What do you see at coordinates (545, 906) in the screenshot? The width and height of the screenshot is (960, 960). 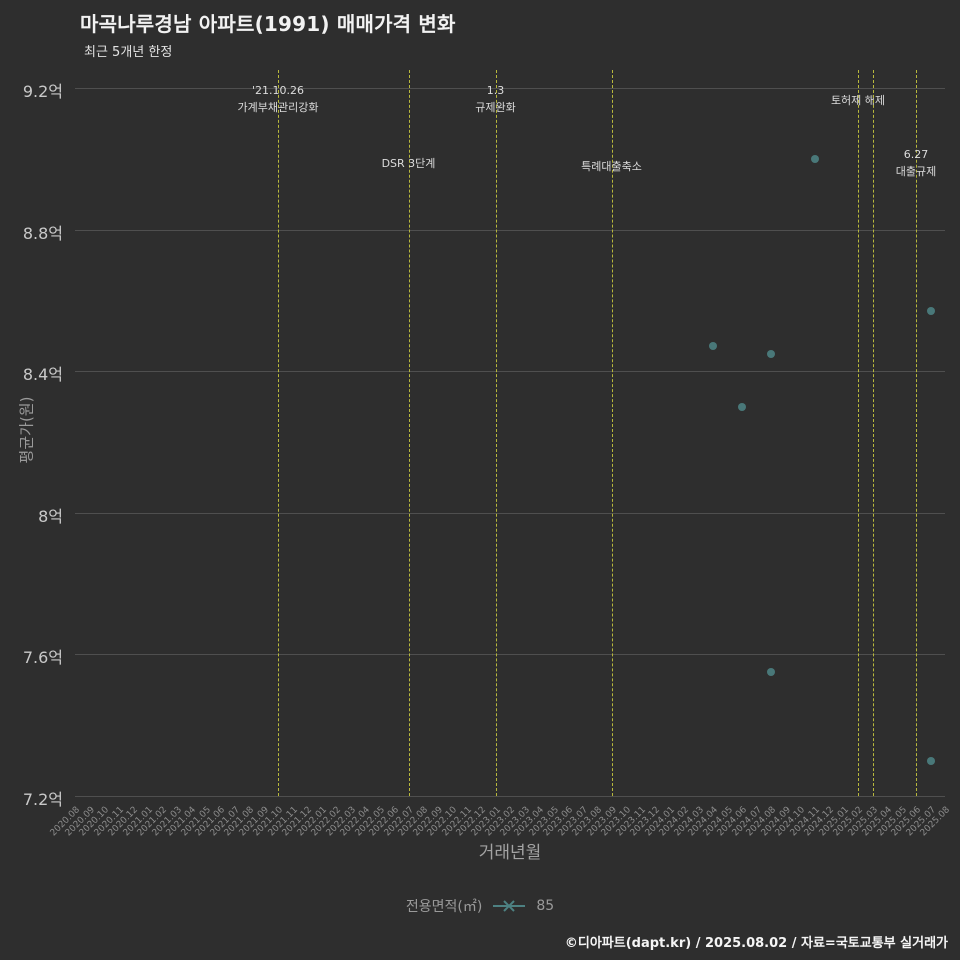 I see `legend-series-name: 85` at bounding box center [545, 906].